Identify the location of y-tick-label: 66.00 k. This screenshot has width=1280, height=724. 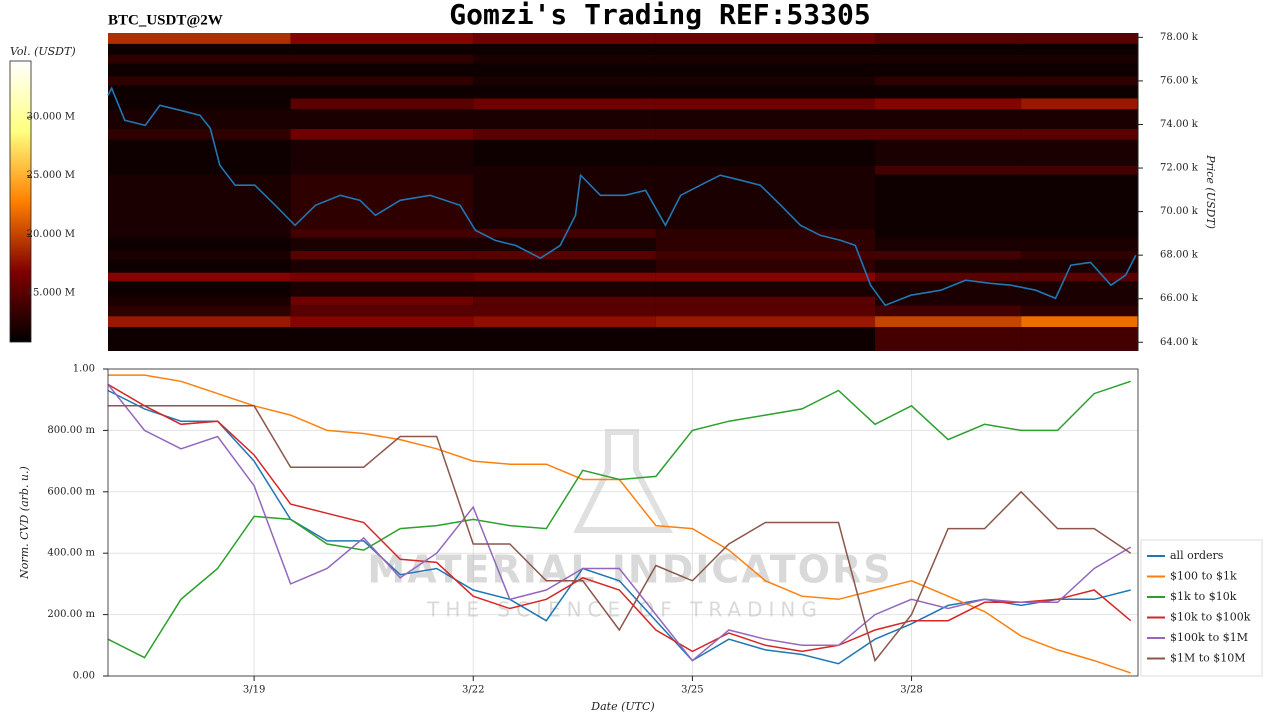
(1179, 298).